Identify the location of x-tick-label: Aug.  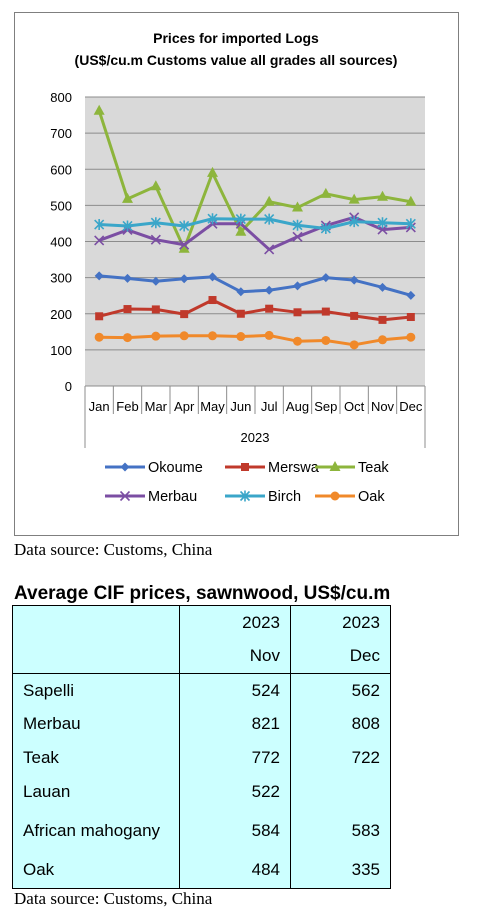
(297, 406).